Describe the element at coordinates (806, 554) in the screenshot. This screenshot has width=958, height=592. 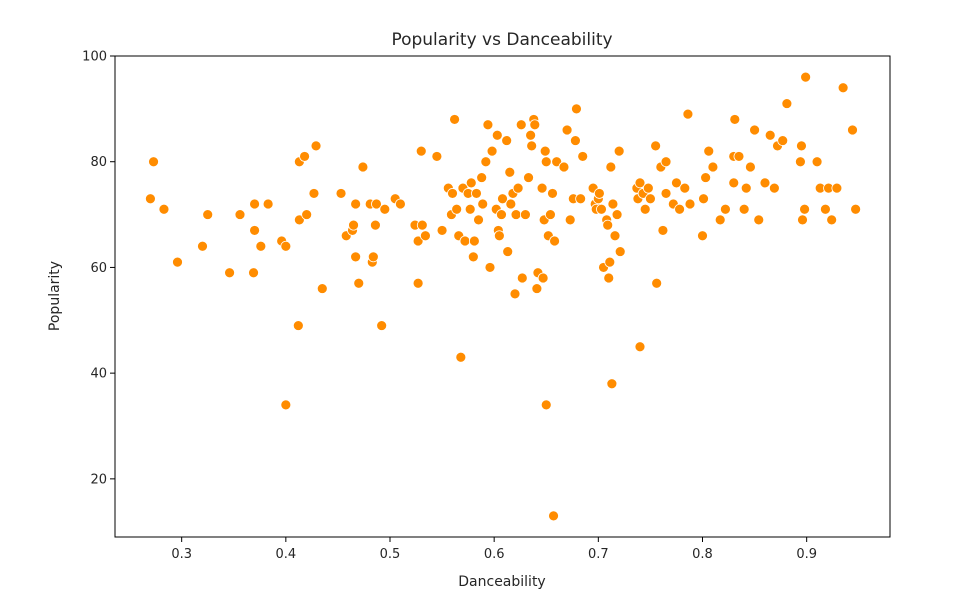
I see `x-tick-label: 0.9` at that location.